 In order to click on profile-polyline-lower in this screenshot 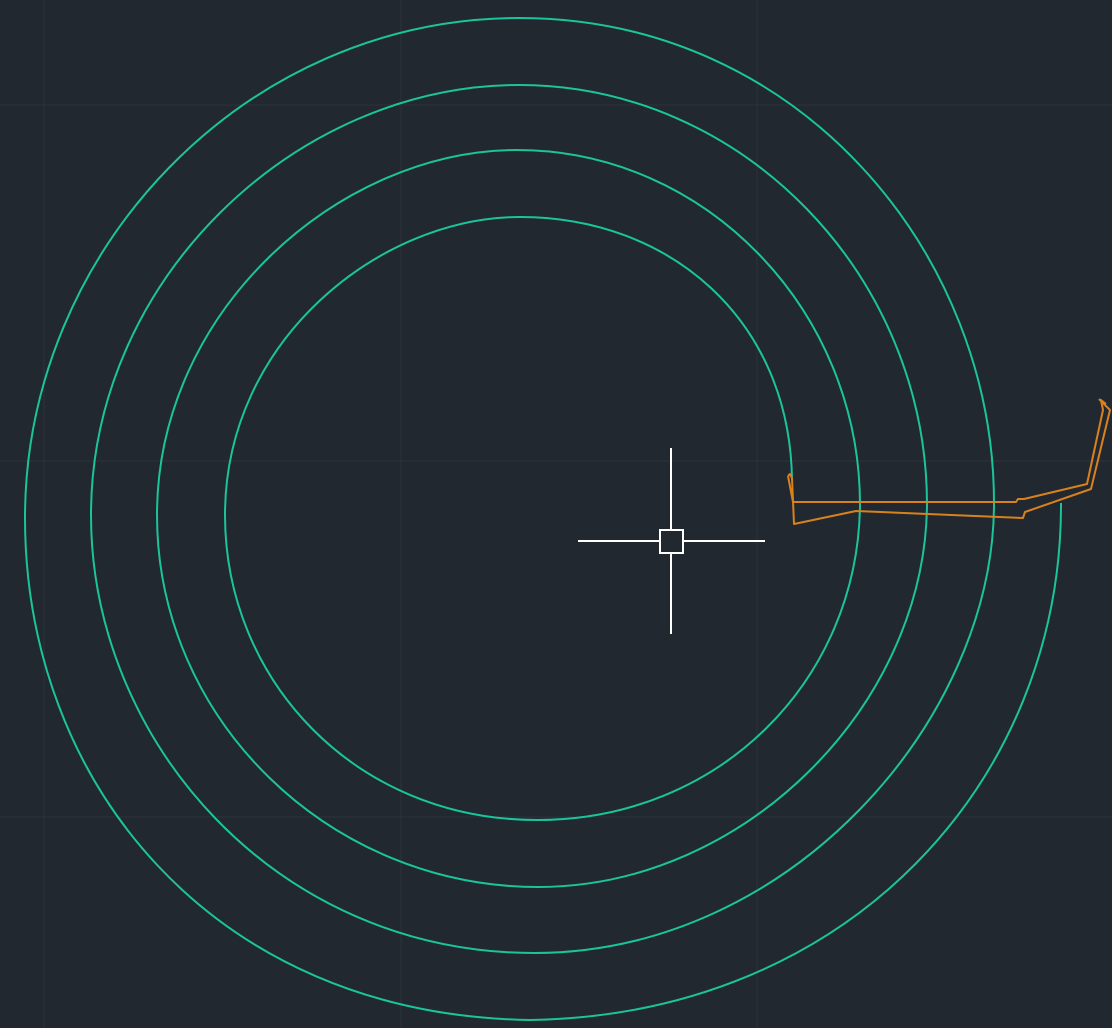, I will do `click(951, 461)`.